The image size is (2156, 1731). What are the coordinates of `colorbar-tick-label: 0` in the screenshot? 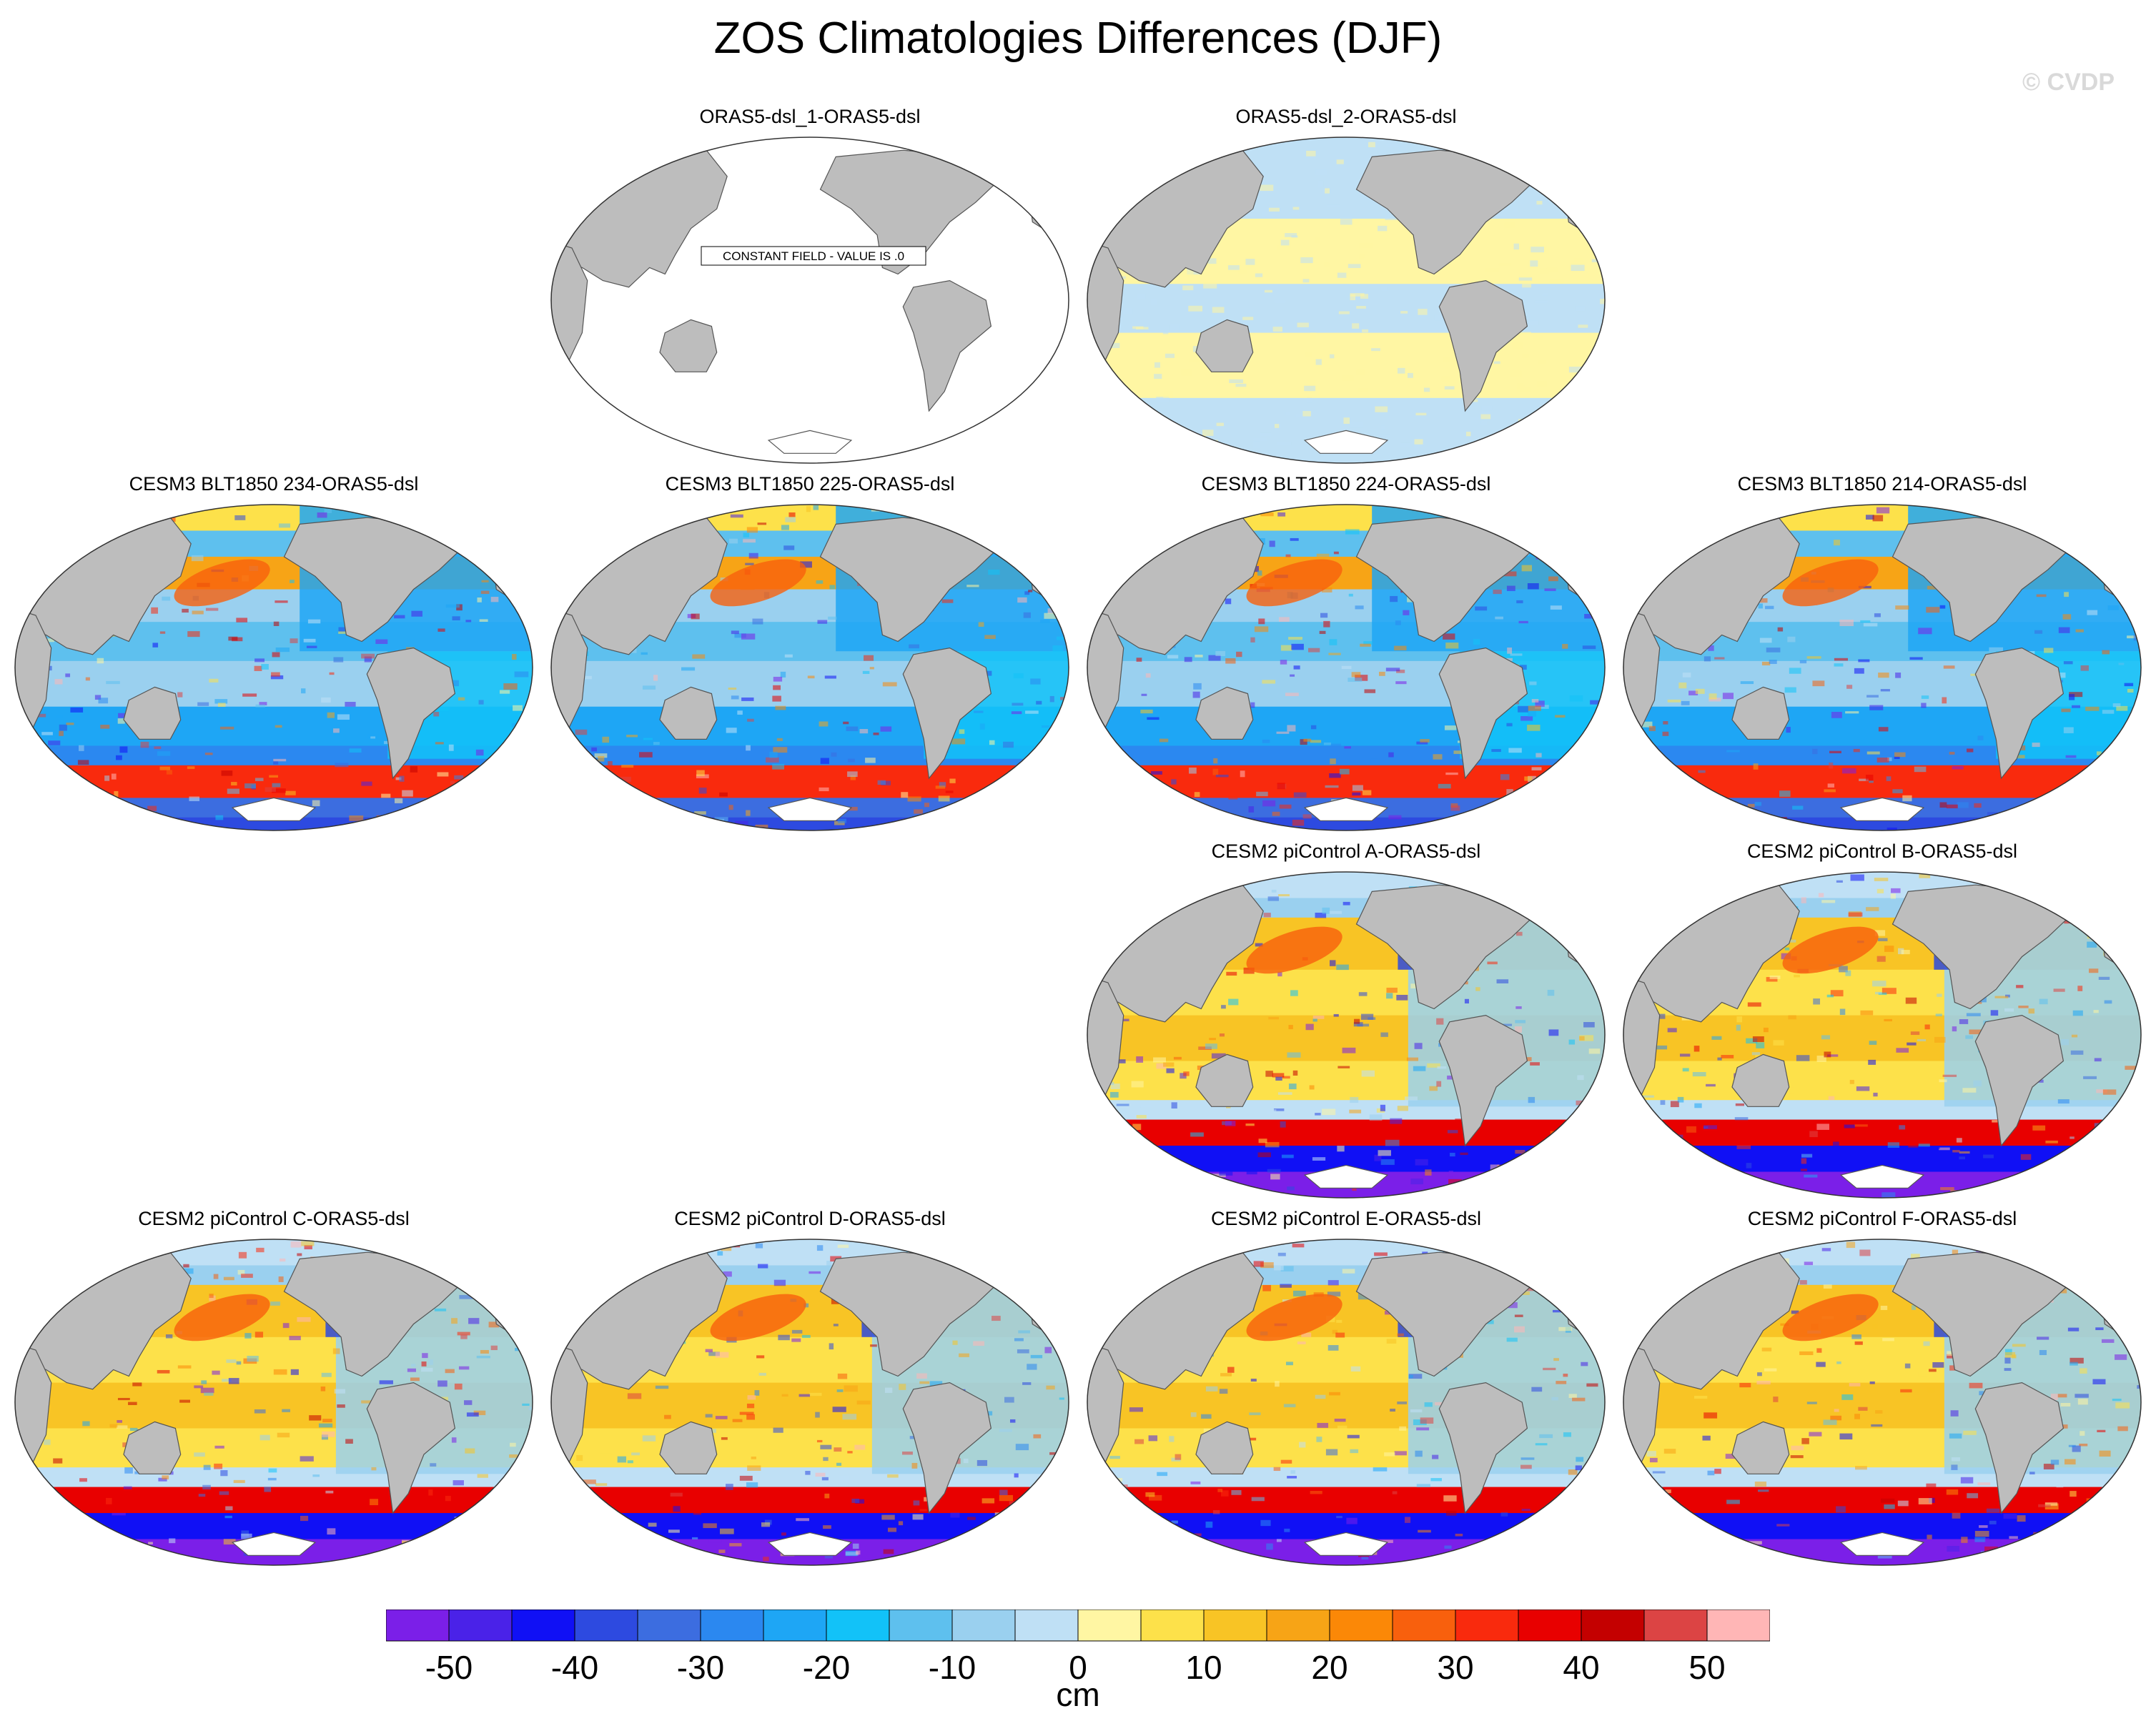 It's located at (1078, 1668).